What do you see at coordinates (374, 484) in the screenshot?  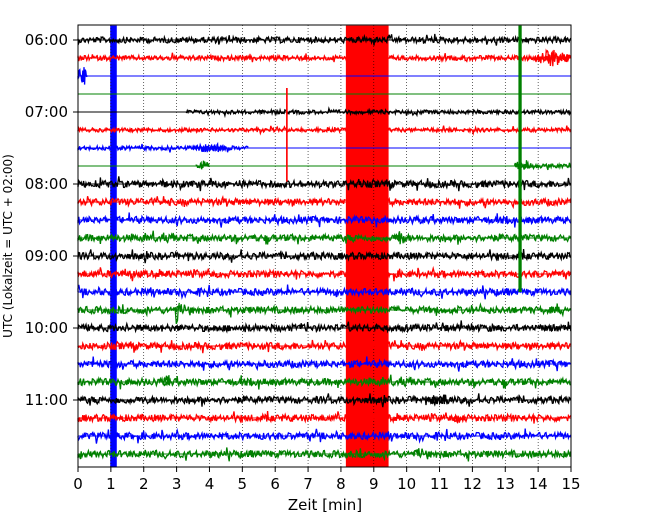 I see `x-tick-label: 9` at bounding box center [374, 484].